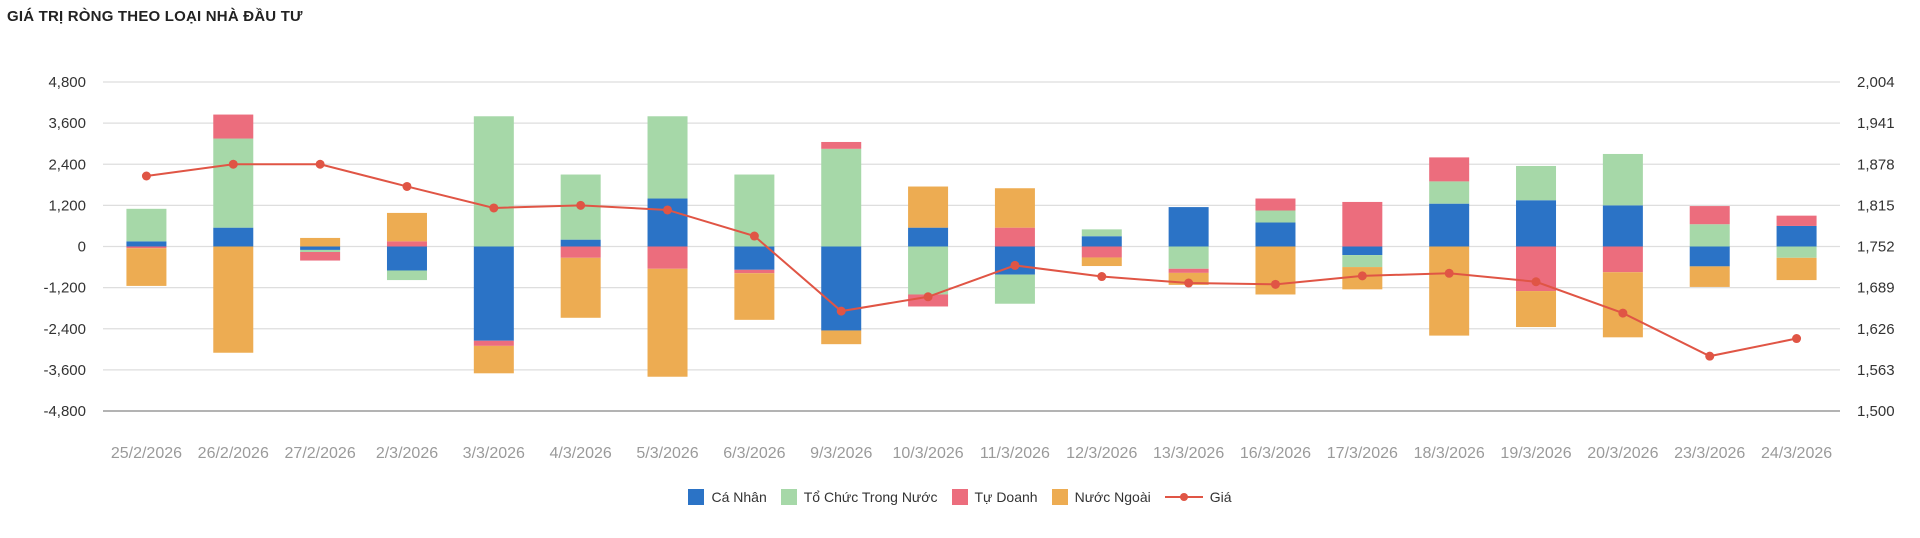  I want to click on x-tick-label: 4/3/2026, so click(581, 453).